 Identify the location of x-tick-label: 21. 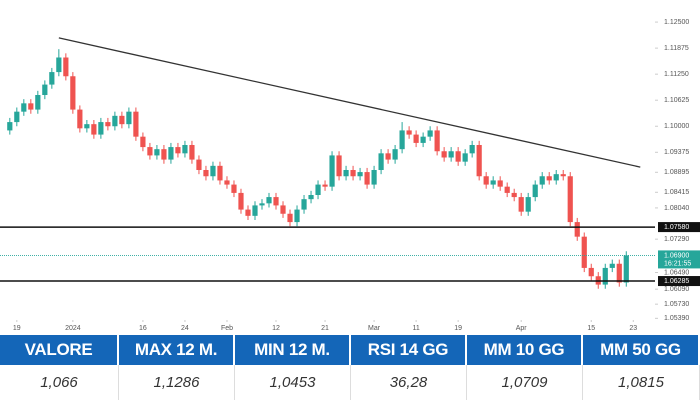
(325, 328).